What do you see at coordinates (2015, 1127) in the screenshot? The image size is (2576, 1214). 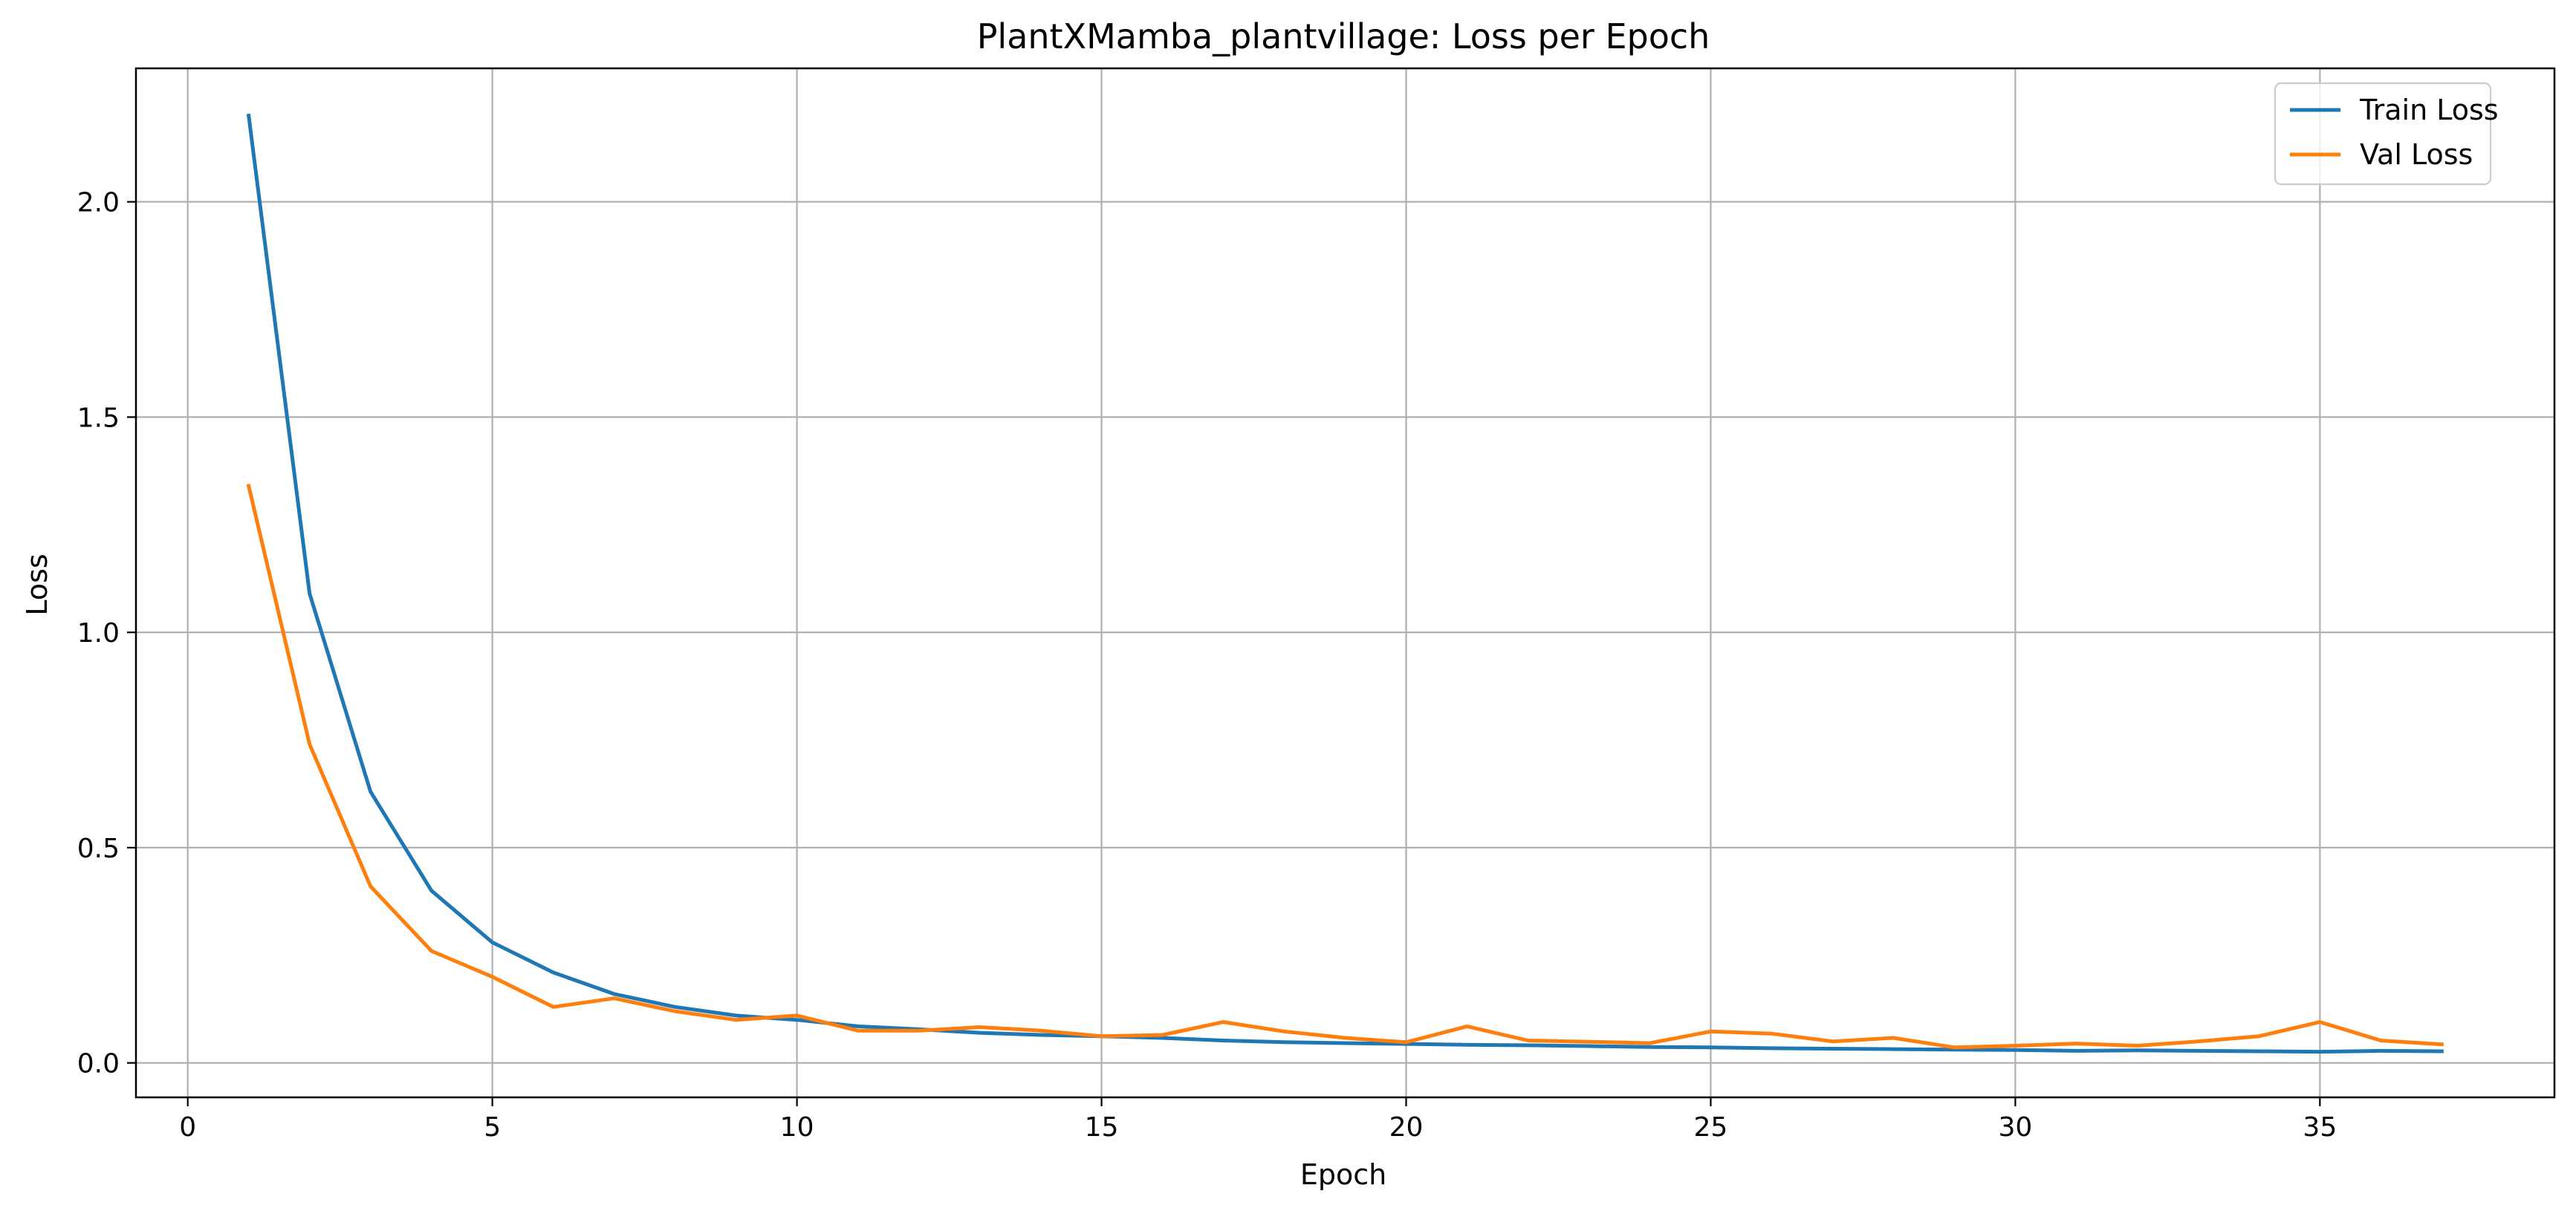 I see `x-tick-label: 30` at bounding box center [2015, 1127].